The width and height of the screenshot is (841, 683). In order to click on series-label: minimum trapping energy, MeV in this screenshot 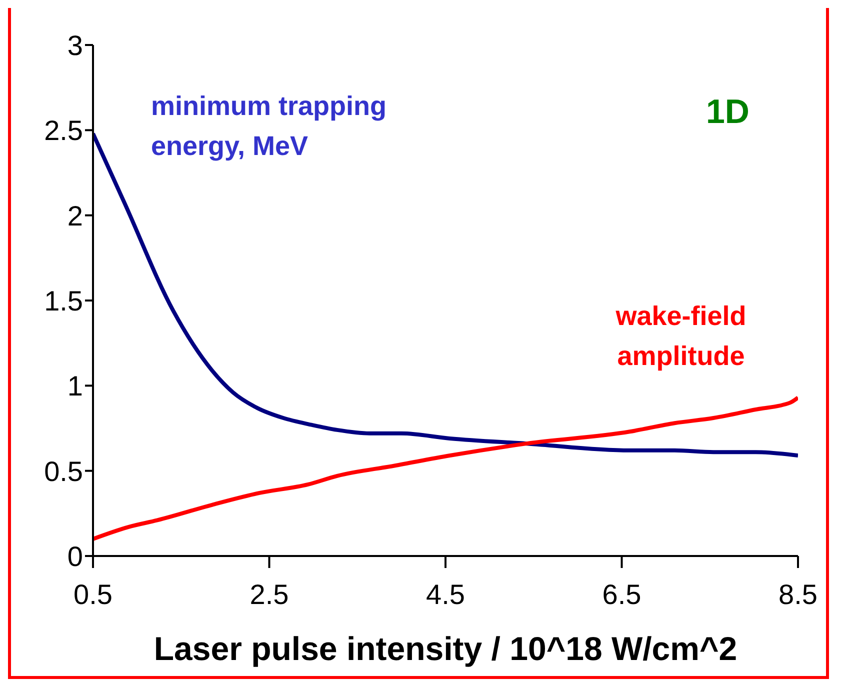, I will do `click(269, 126)`.